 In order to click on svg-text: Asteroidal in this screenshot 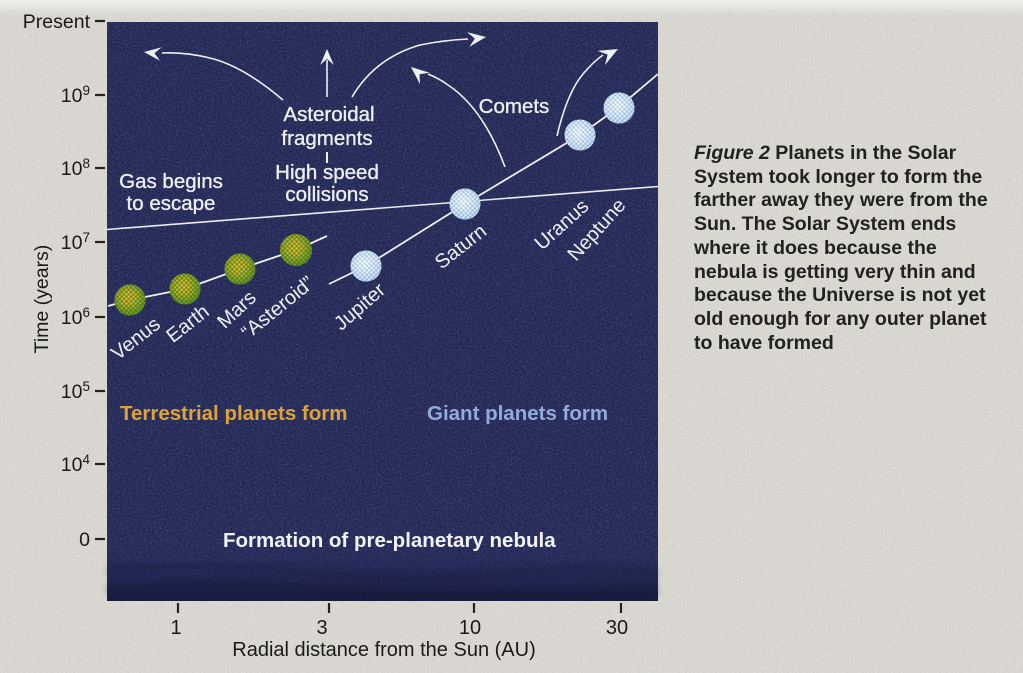, I will do `click(328, 114)`.